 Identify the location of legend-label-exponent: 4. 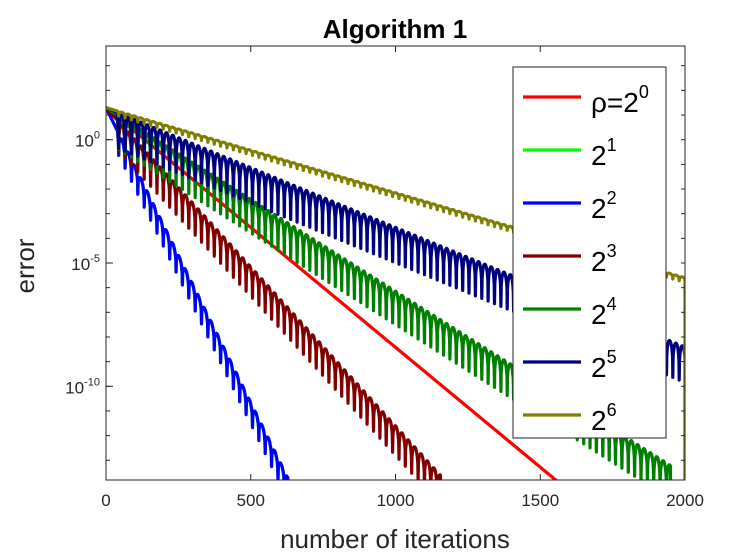
(612, 304).